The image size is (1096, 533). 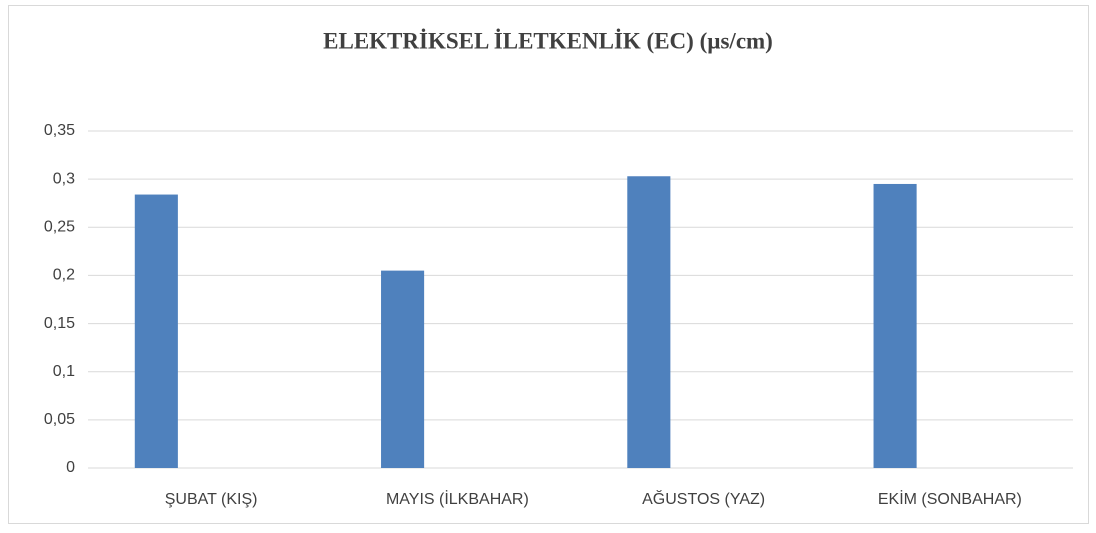 What do you see at coordinates (548, 40) in the screenshot?
I see `chart-title: ELEKTRİKSEL İLETKENLİK (EC) (µs/cm)` at bounding box center [548, 40].